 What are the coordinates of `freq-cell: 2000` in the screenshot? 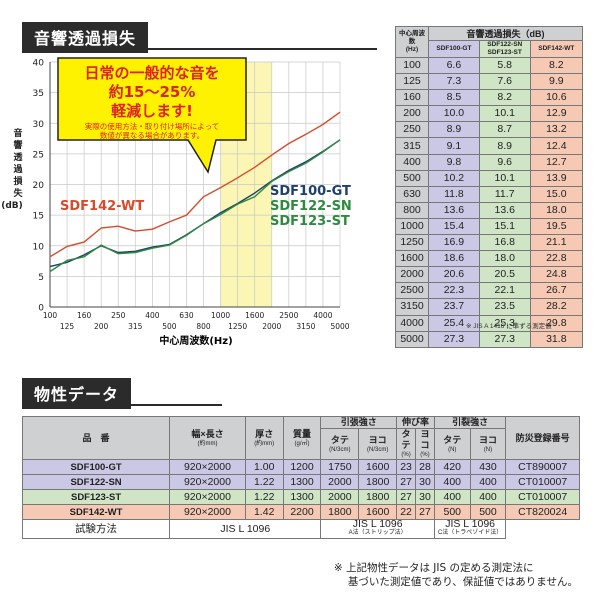 It's located at (412, 275).